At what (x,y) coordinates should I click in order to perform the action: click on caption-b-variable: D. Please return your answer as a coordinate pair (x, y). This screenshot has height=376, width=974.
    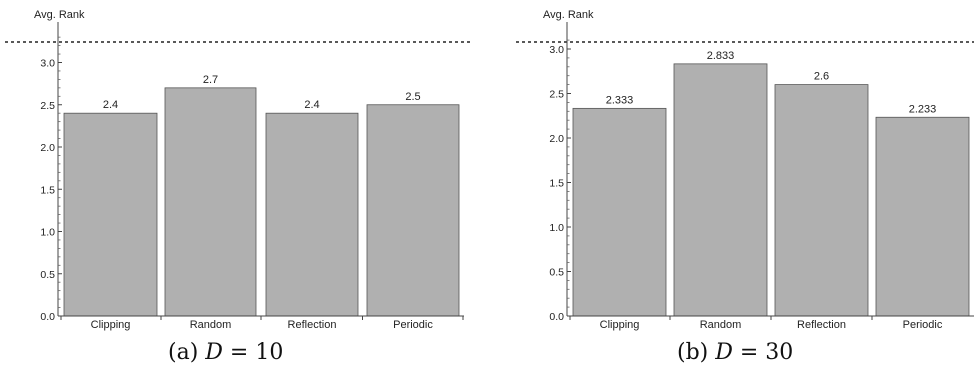
    Looking at the image, I should click on (724, 352).